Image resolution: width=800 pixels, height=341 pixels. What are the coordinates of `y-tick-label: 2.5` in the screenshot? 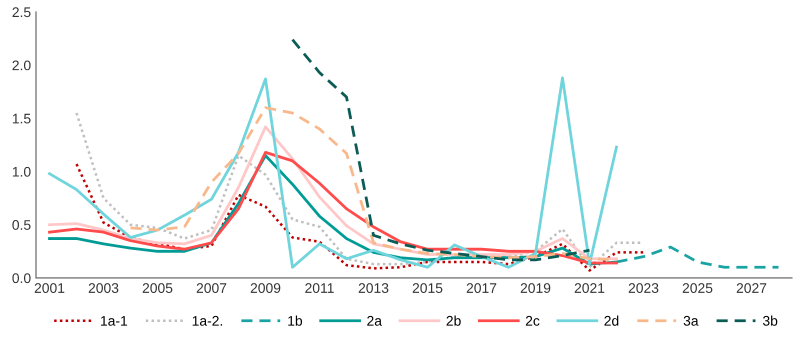 It's located at (21, 12).